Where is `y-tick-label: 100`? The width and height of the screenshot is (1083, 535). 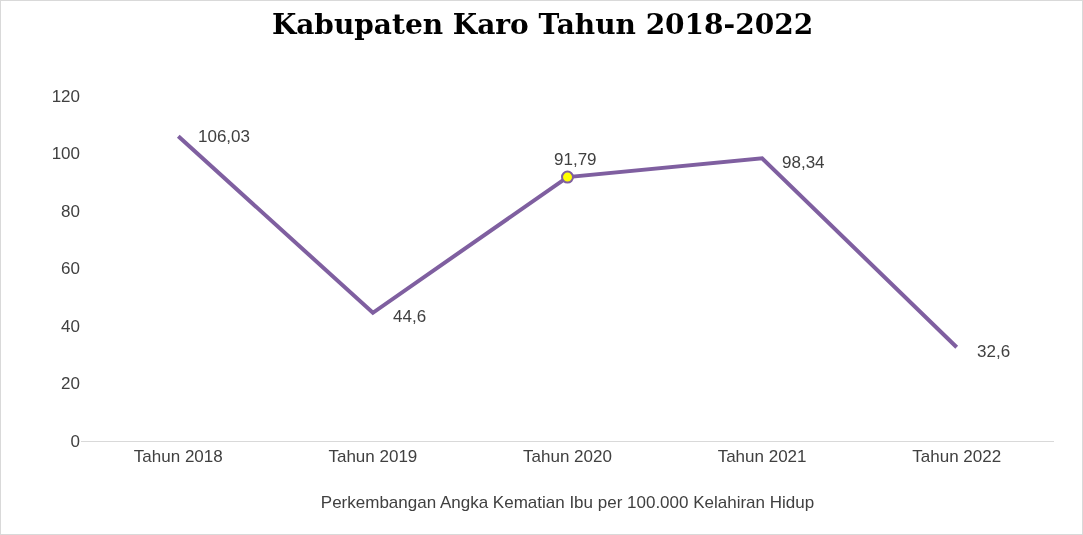
y-tick-label: 100 is located at coordinates (65, 154).